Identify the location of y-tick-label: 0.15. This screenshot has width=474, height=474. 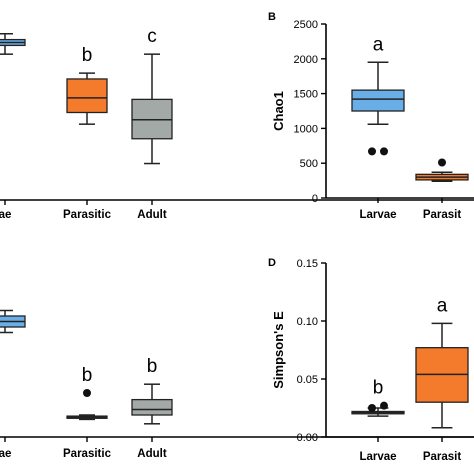
(307, 264).